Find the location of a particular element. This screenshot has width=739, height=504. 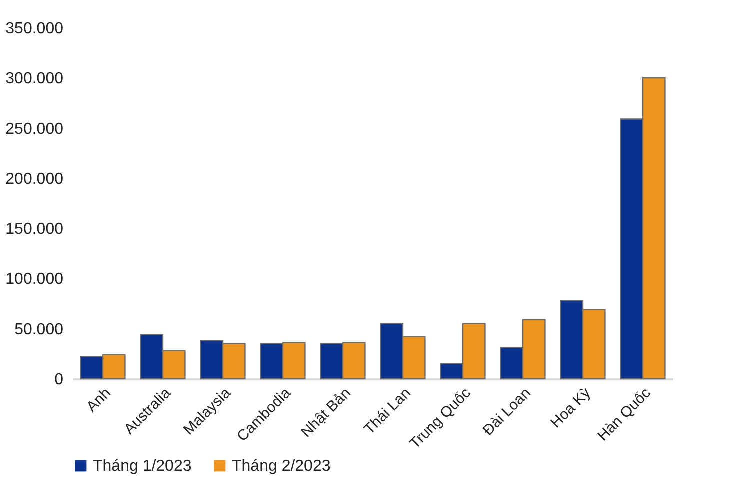

y-tick-label: 250.000 is located at coordinates (35, 129).